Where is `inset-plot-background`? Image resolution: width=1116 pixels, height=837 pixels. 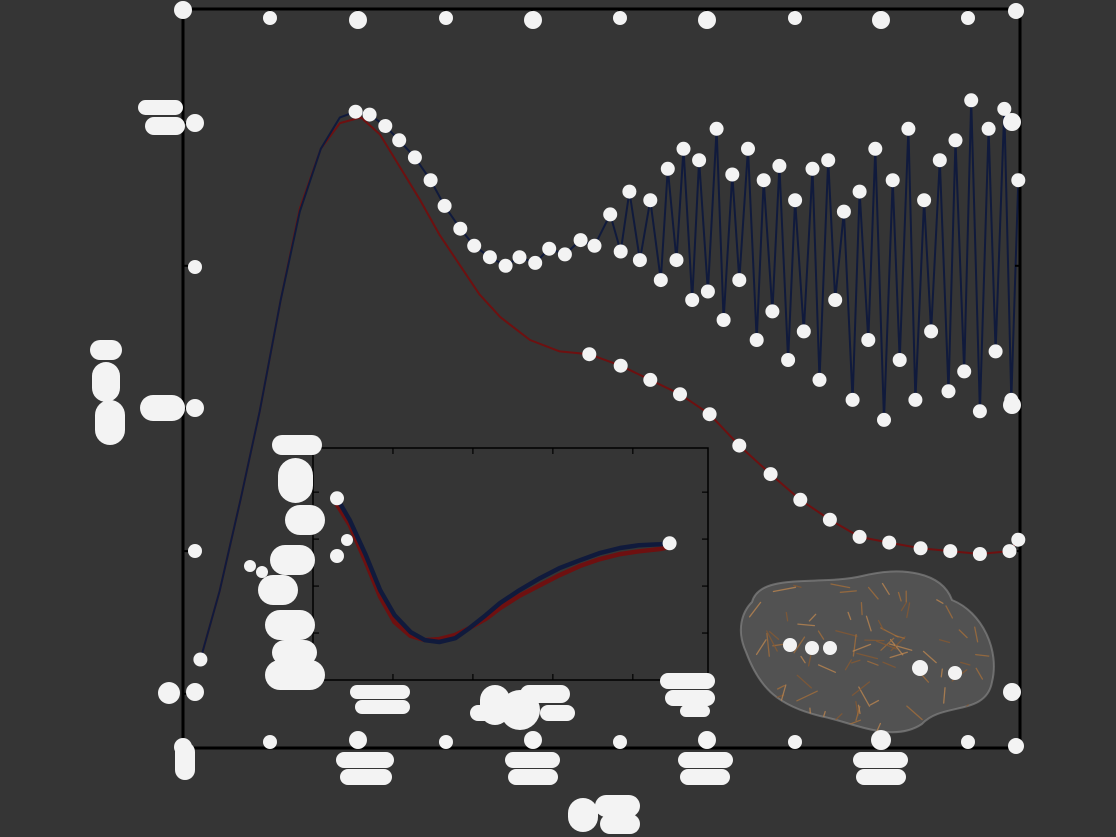 inset-plot-background is located at coordinates (510, 564).